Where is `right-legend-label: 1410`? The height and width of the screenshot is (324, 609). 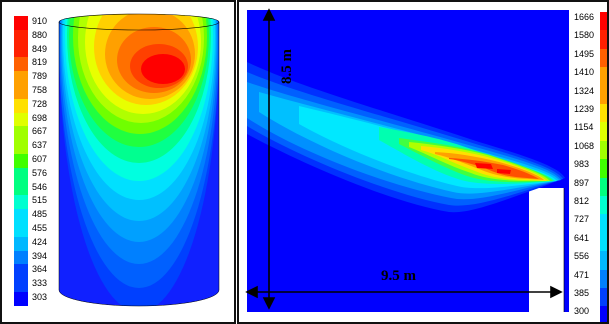 right-legend-label: 1410 is located at coordinates (584, 72).